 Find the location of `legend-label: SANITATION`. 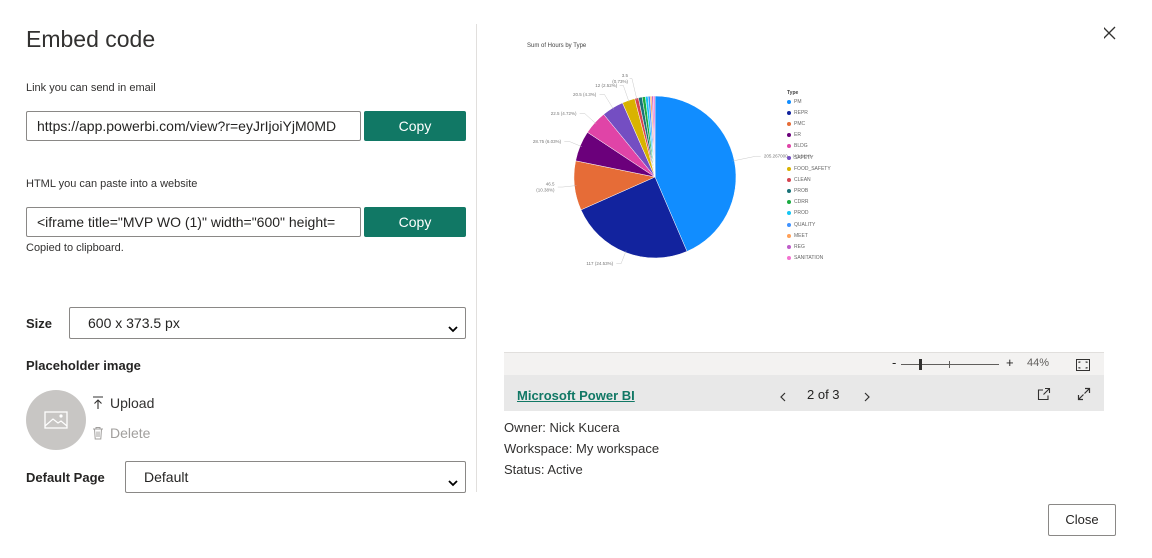

legend-label: SANITATION is located at coordinates (809, 258).